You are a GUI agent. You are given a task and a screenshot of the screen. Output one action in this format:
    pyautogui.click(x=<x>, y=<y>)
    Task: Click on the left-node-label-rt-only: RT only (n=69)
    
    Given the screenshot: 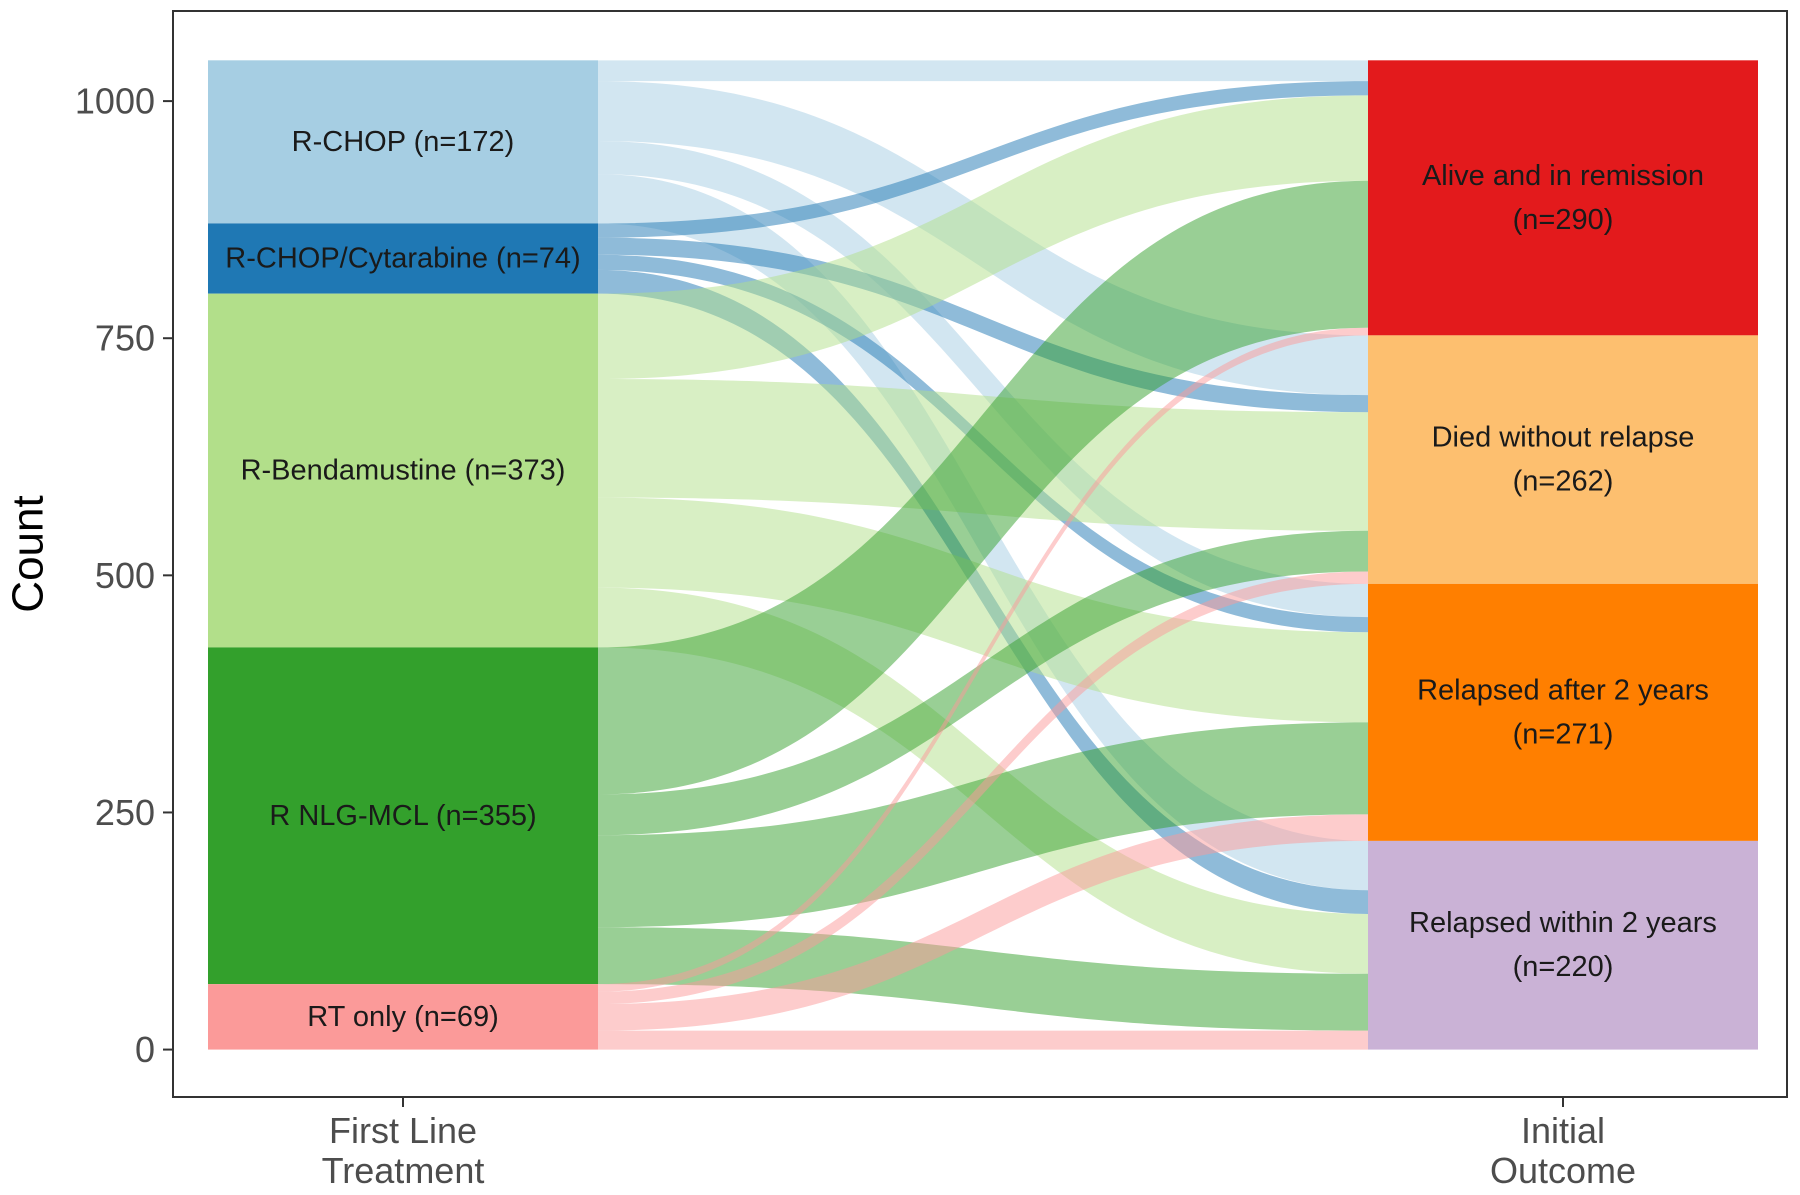 What is the action you would take?
    pyautogui.click(x=403, y=1017)
    